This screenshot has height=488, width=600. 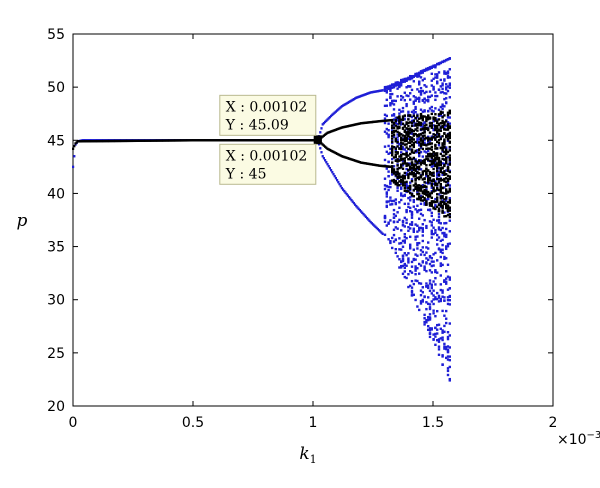 I want to click on y-axis-label: p, so click(x=22, y=221).